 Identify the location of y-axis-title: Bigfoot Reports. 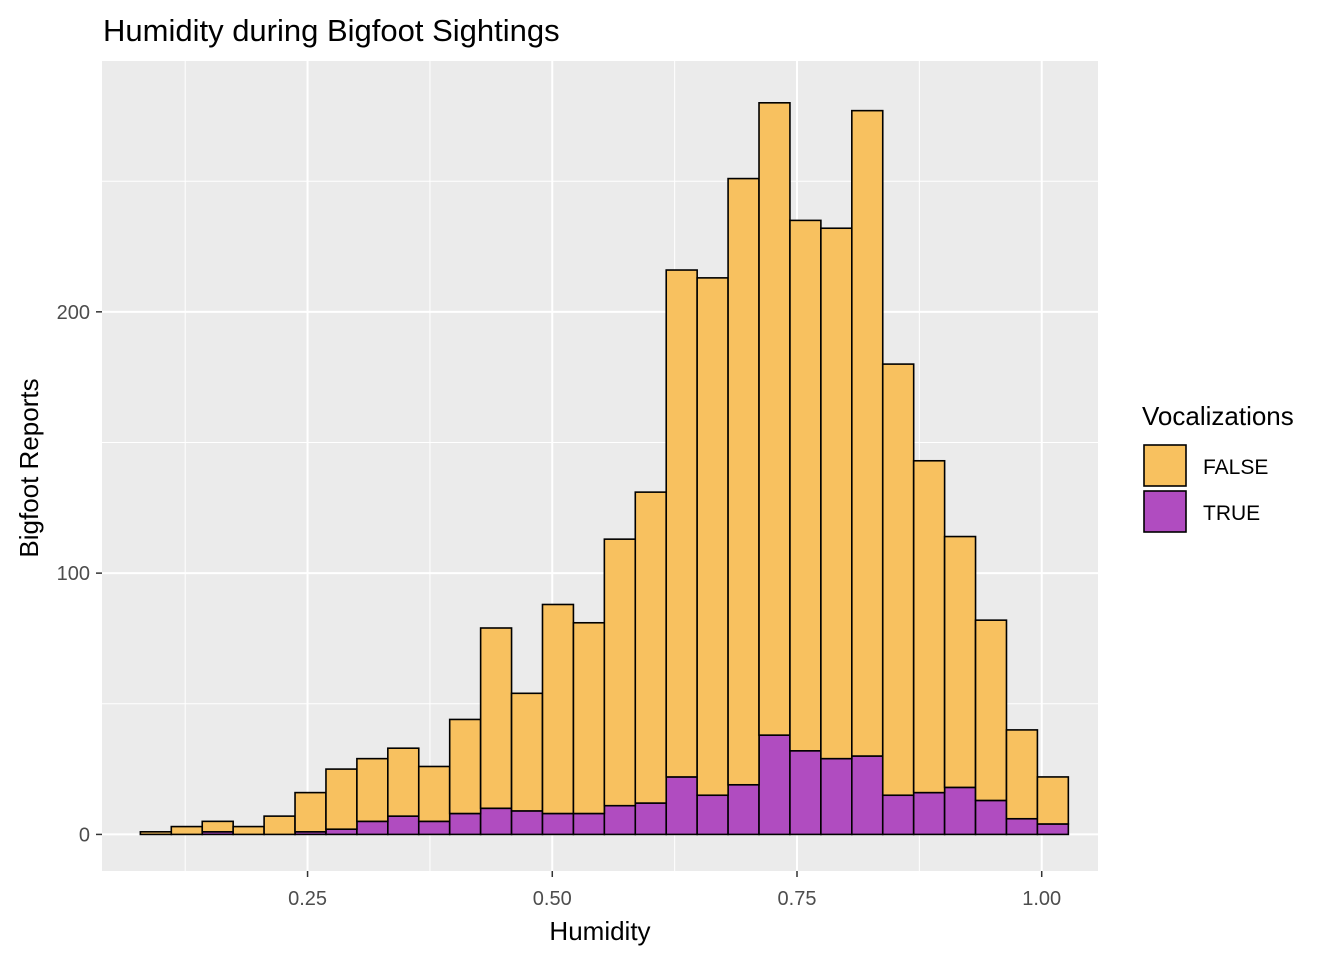
(29, 467).